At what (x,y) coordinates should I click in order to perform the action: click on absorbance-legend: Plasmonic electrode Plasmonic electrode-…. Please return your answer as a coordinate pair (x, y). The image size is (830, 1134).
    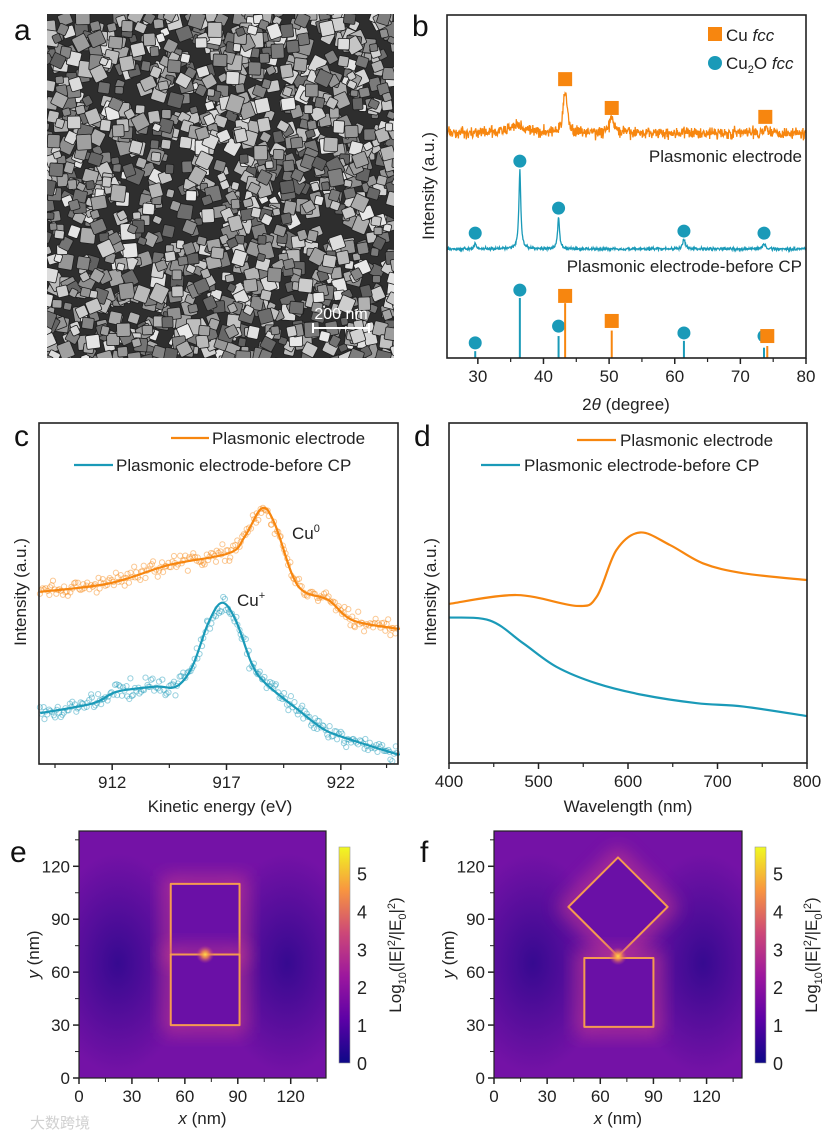
    Looking at the image, I should click on (627, 453).